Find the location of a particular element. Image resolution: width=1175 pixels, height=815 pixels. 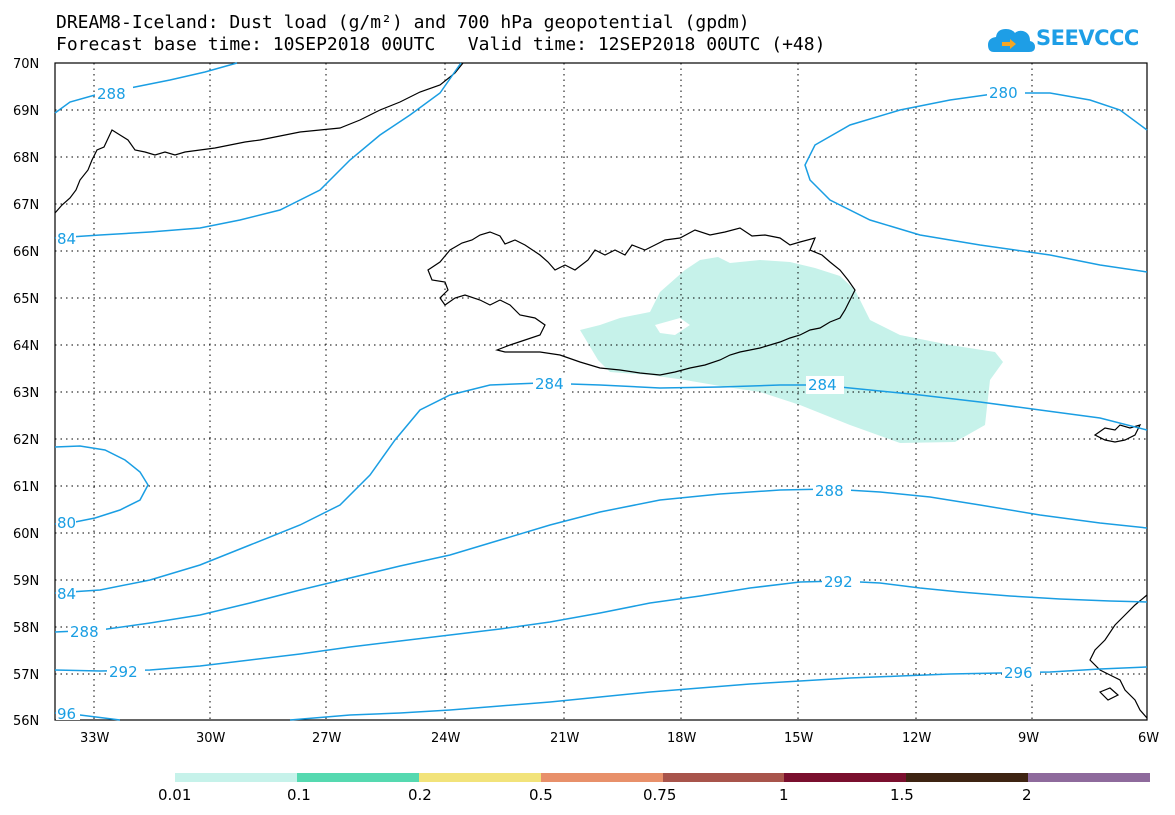

coastline-faroe is located at coordinates (1117, 433).